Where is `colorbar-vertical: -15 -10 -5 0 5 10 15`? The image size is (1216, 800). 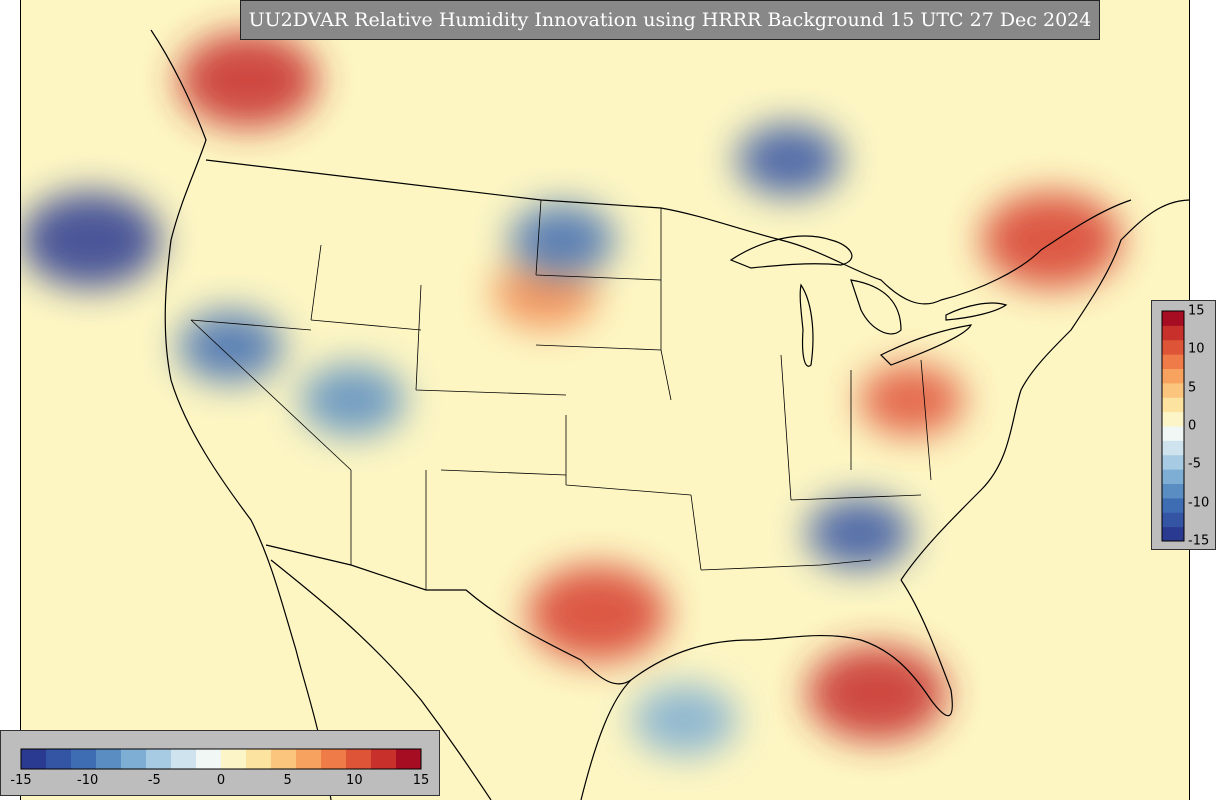
colorbar-vertical: -15 -10 -5 0 5 10 15 is located at coordinates (1183, 425).